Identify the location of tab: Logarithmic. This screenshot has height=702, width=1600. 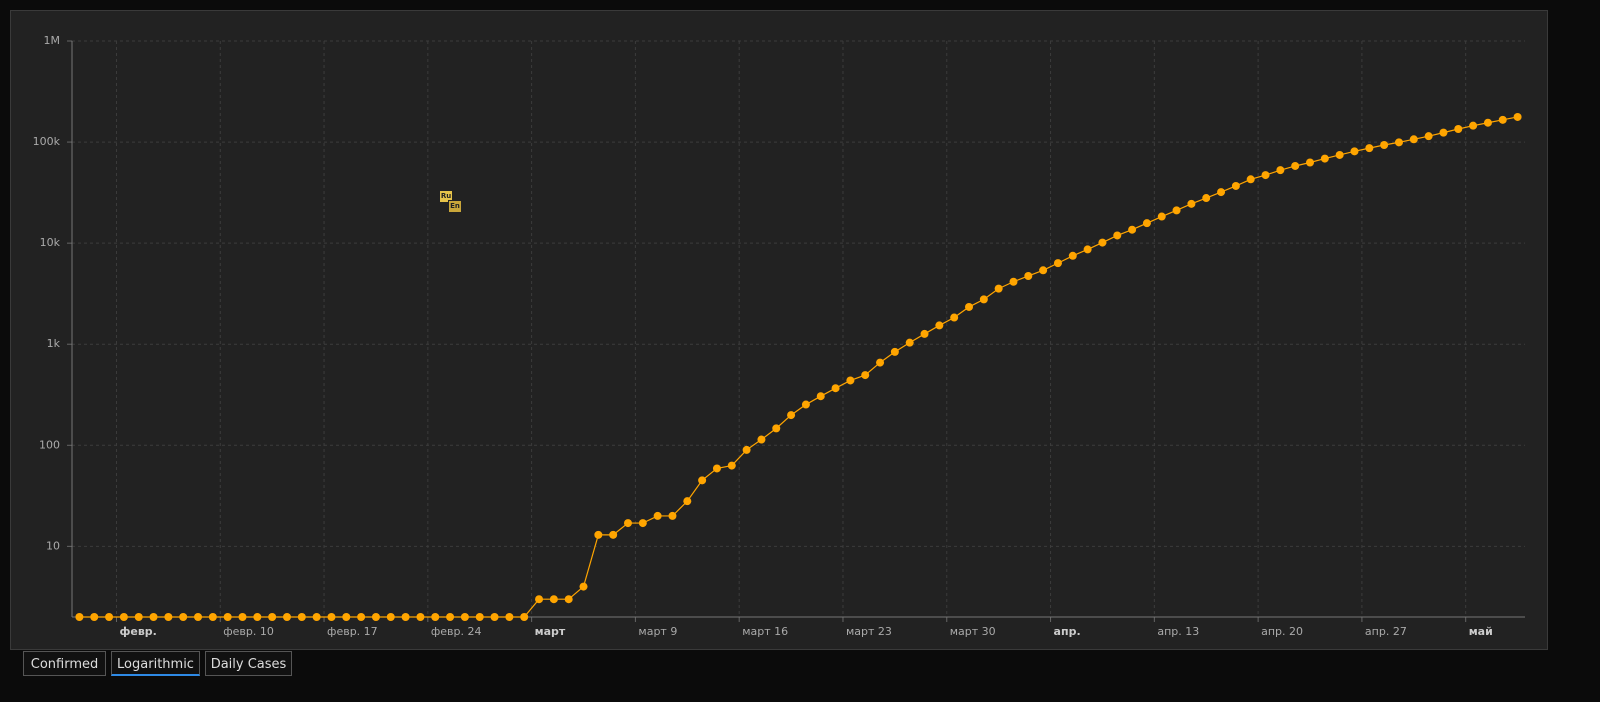
(155, 663).